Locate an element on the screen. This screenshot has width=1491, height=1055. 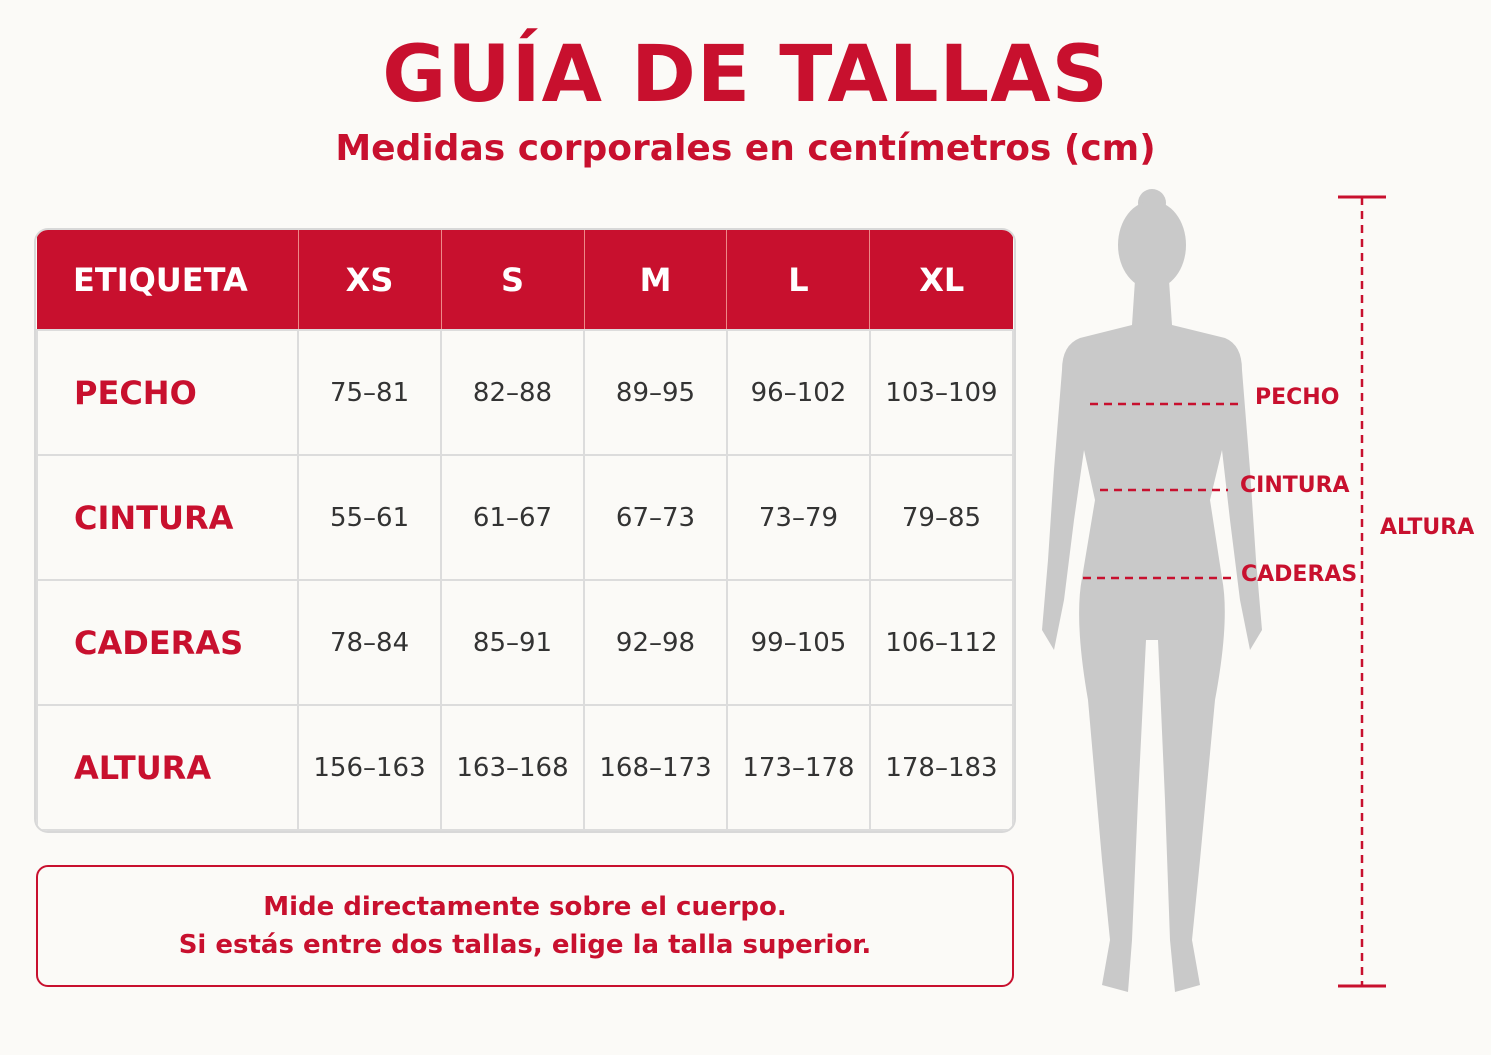
cell: 96–102 is located at coordinates (798, 392).